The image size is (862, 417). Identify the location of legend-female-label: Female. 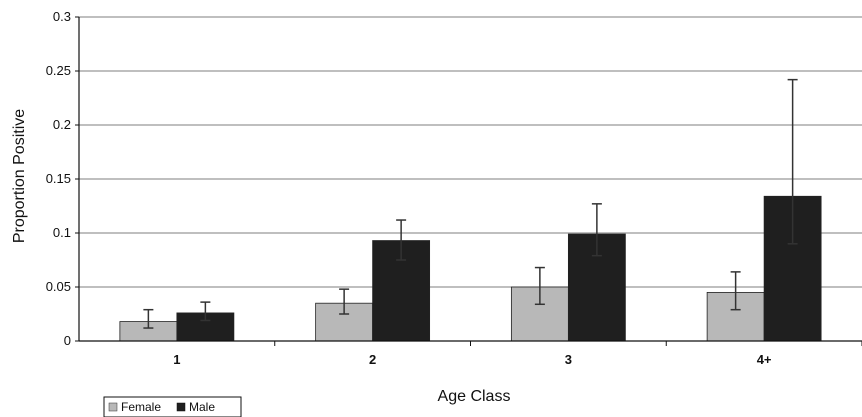
(141, 407).